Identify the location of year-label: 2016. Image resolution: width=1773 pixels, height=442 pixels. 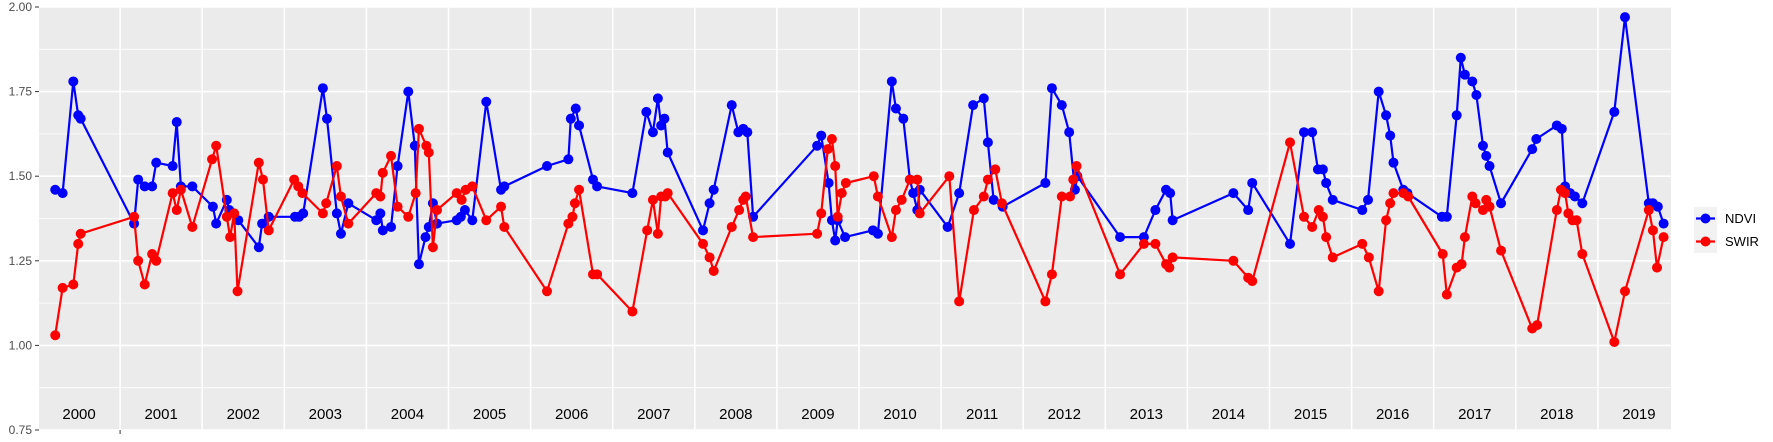
(1392, 414).